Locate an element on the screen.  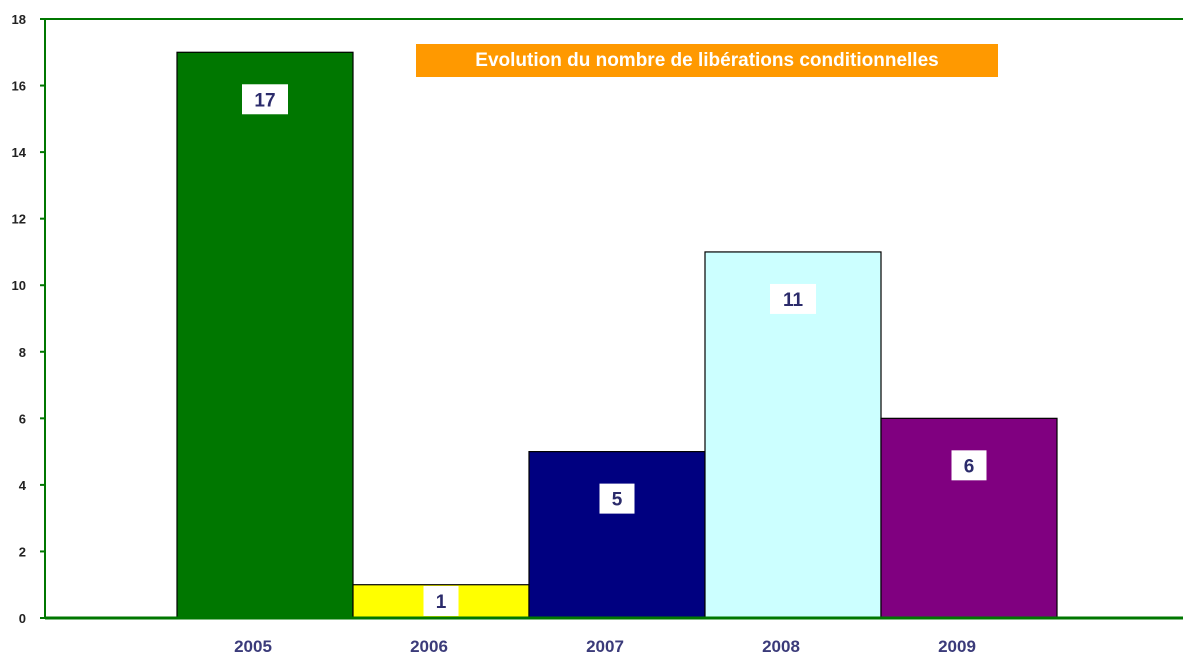
data-label: 11 is located at coordinates (793, 300).